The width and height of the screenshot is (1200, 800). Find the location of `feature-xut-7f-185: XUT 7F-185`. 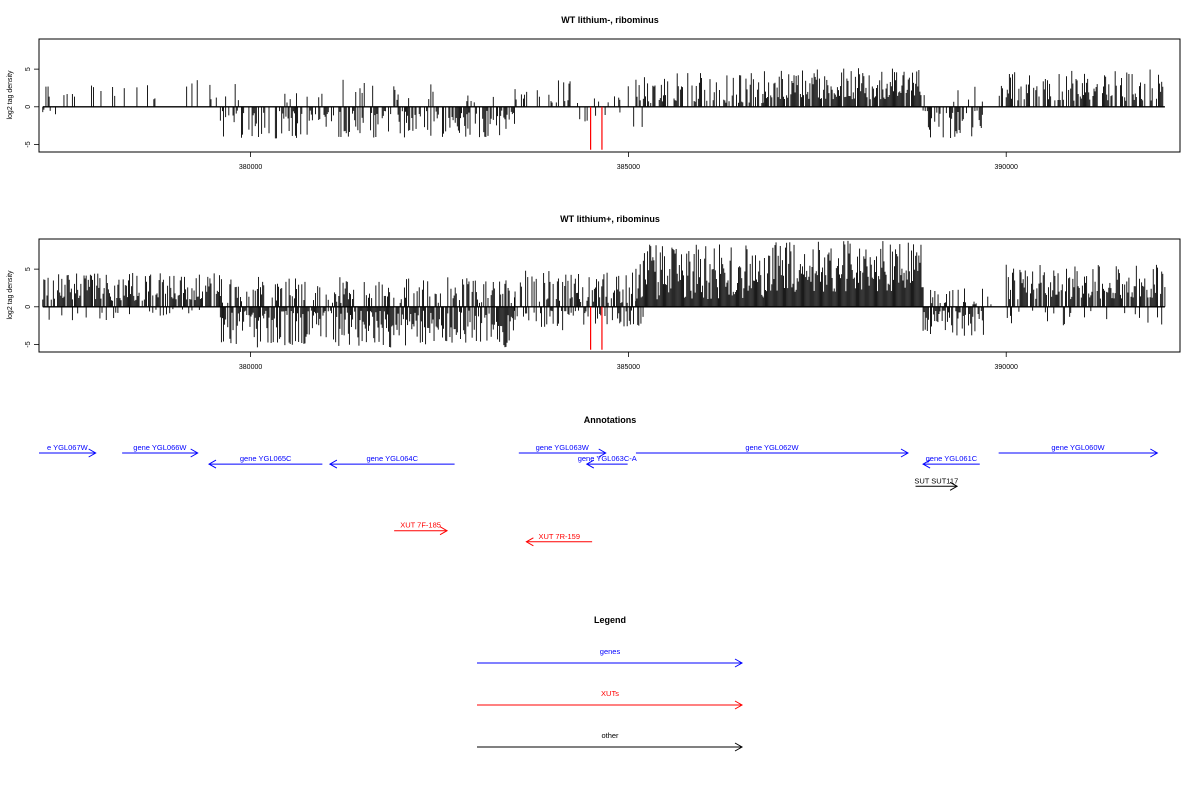

feature-xut-7f-185: XUT 7F-185 is located at coordinates (421, 528).